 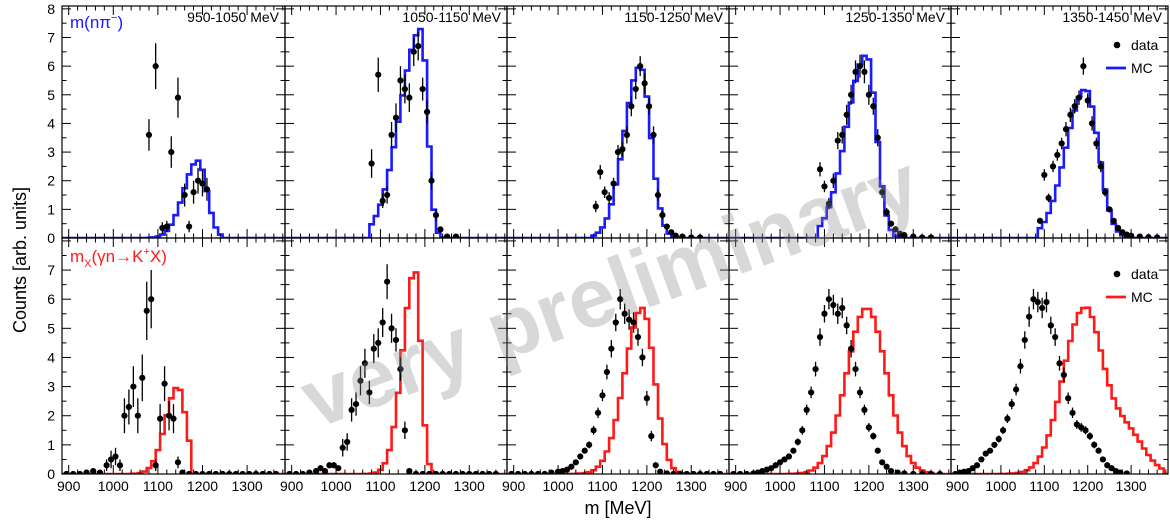 What do you see at coordinates (1132, 285) in the screenshot?
I see `legend-r1: data MC` at bounding box center [1132, 285].